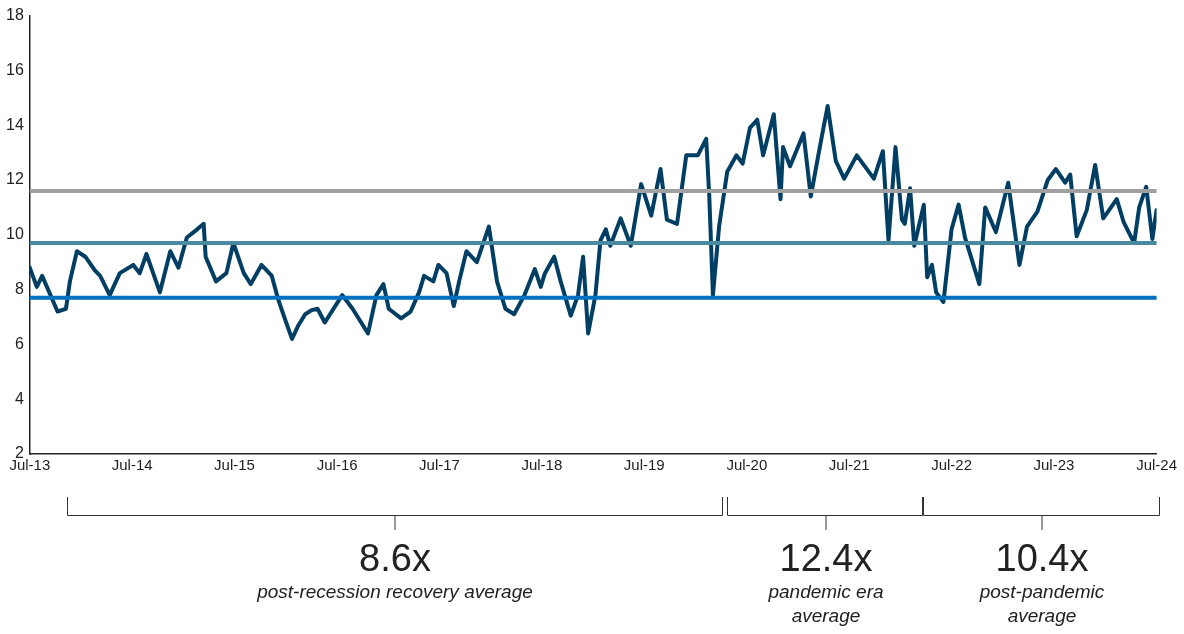 The image size is (1184, 634). What do you see at coordinates (1042, 558) in the screenshot?
I see `text: 10.4x` at bounding box center [1042, 558].